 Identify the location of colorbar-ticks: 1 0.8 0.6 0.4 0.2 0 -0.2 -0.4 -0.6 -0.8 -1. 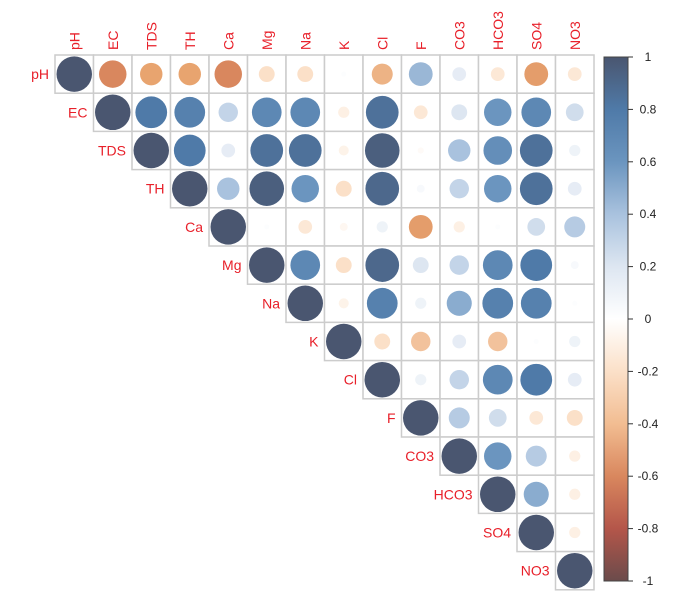
(643, 319).